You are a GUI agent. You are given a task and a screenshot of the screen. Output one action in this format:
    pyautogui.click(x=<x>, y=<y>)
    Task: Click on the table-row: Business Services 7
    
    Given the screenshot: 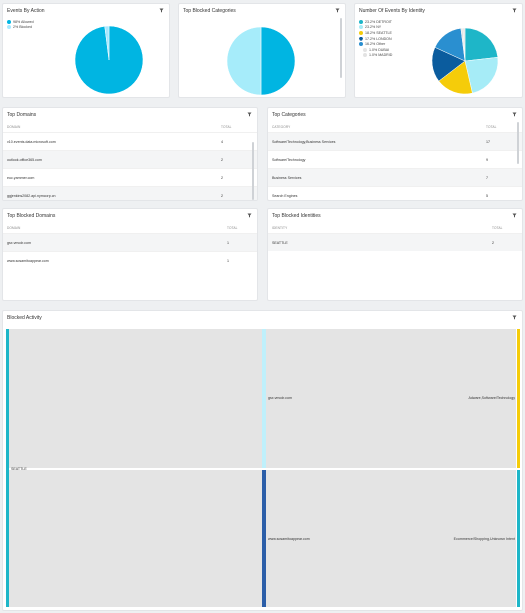 What is the action you would take?
    pyautogui.click(x=395, y=177)
    